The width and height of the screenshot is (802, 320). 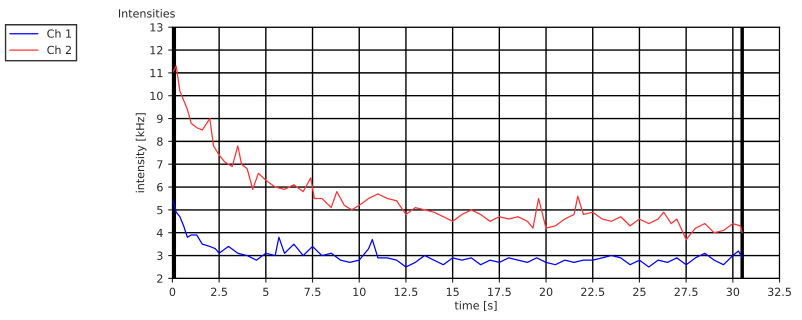 I want to click on y-tick-label: 7, so click(x=159, y=164).